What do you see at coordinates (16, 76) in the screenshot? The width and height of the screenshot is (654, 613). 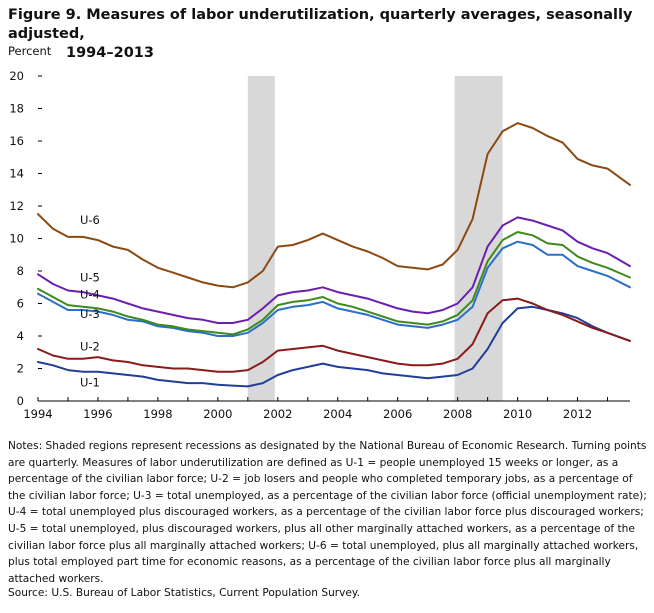 I see `y-tick-label-20: 20` at bounding box center [16, 76].